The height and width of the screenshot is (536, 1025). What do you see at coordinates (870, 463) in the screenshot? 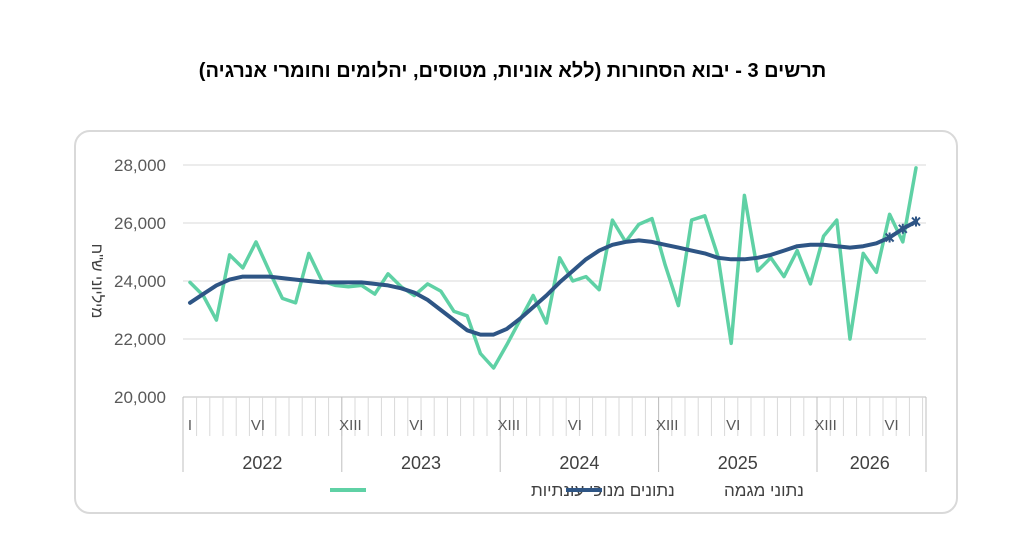
I see `year-label: 2026` at bounding box center [870, 463].